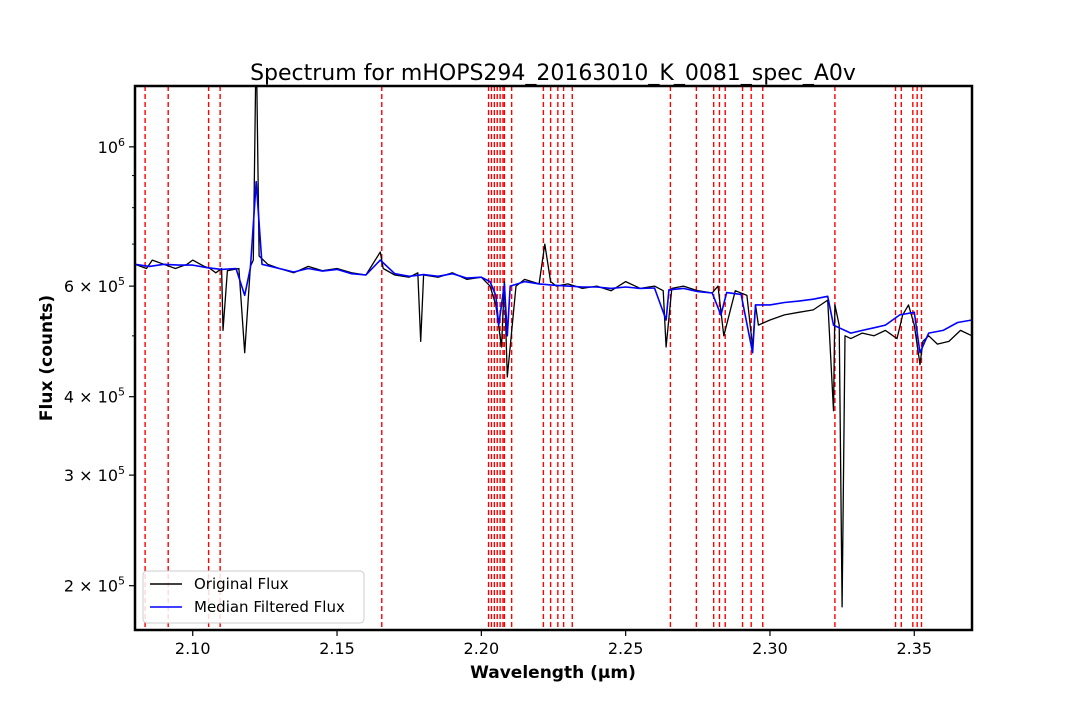 The width and height of the screenshot is (1080, 720). What do you see at coordinates (482, 648) in the screenshot?
I see `x-tick-label: 2.20` at bounding box center [482, 648].